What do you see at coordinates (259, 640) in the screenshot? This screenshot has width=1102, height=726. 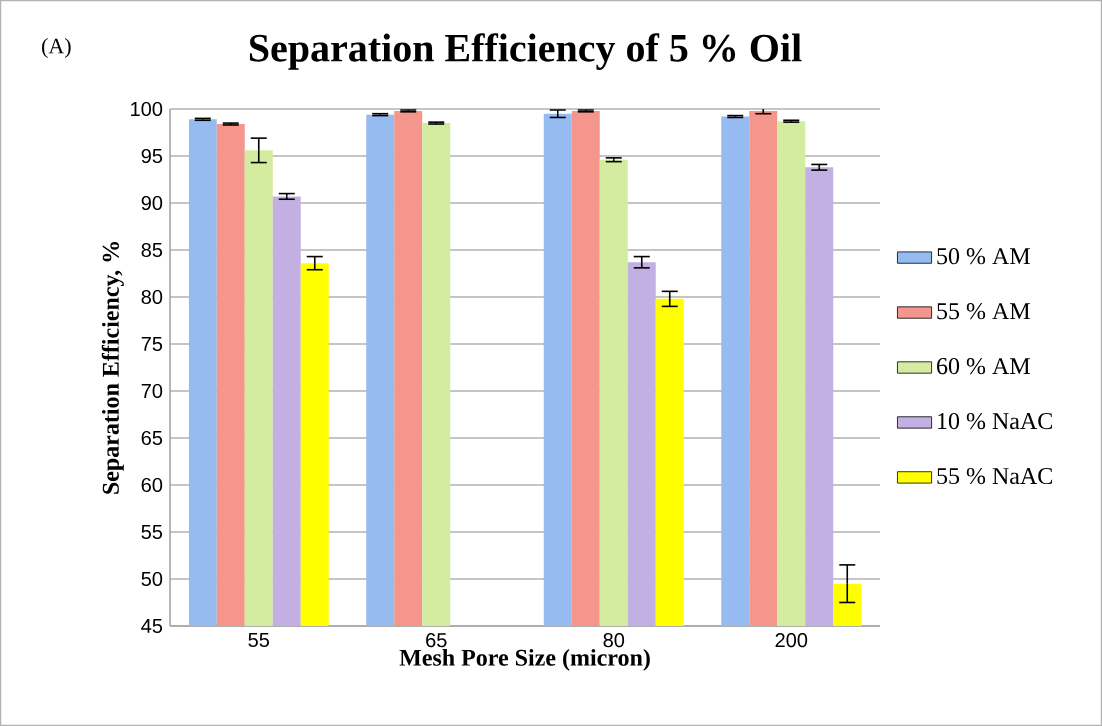 I see `x-tick-label: 55` at bounding box center [259, 640].